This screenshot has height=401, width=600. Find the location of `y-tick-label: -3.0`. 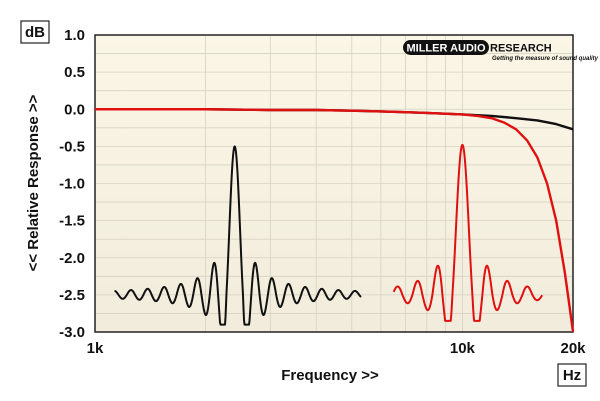

y-tick-label: -3.0 is located at coordinates (72, 332).